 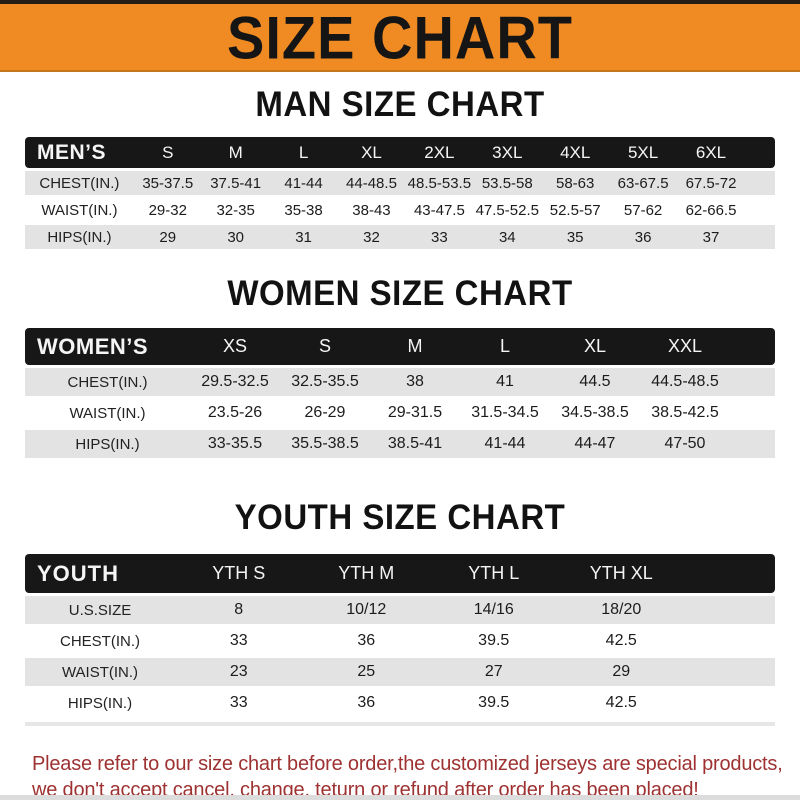 What do you see at coordinates (507, 210) in the screenshot?
I see `value-cell: 47.5-52.5` at bounding box center [507, 210].